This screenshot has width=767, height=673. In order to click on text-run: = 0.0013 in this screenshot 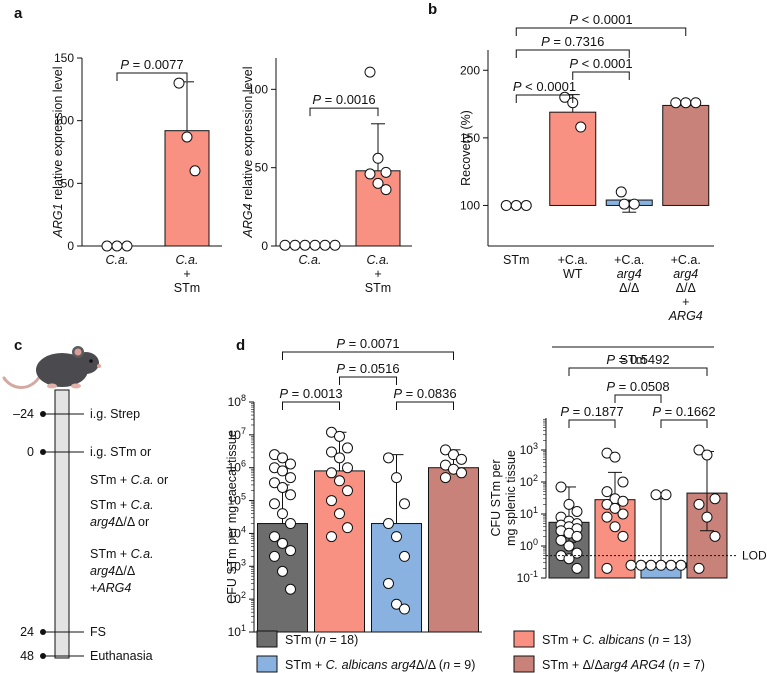, I will do `click(315, 393)`.